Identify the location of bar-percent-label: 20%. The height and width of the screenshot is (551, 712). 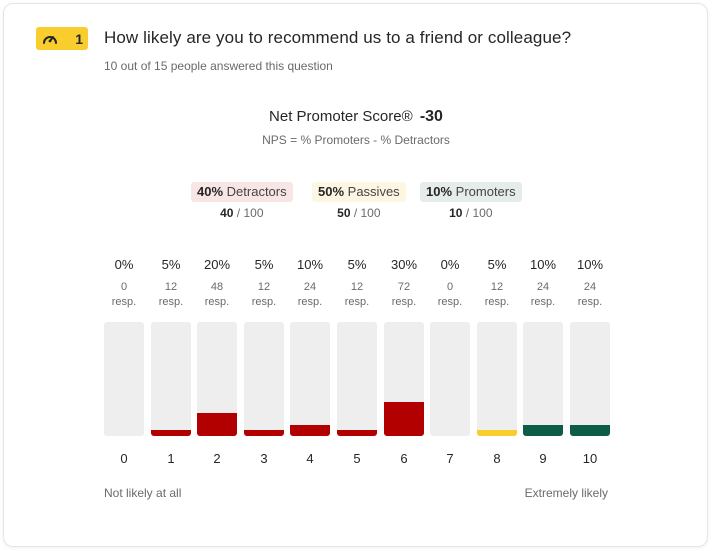
(217, 264).